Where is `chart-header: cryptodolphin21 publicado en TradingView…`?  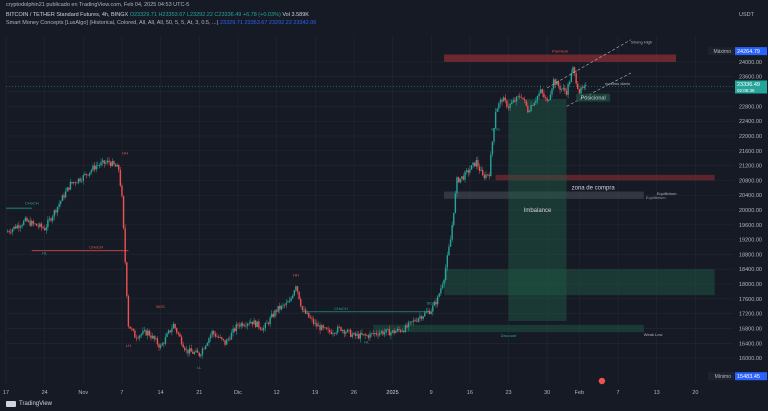
chart-header: cryptodolphin21 publicado en TradingView… is located at coordinates (384, 17).